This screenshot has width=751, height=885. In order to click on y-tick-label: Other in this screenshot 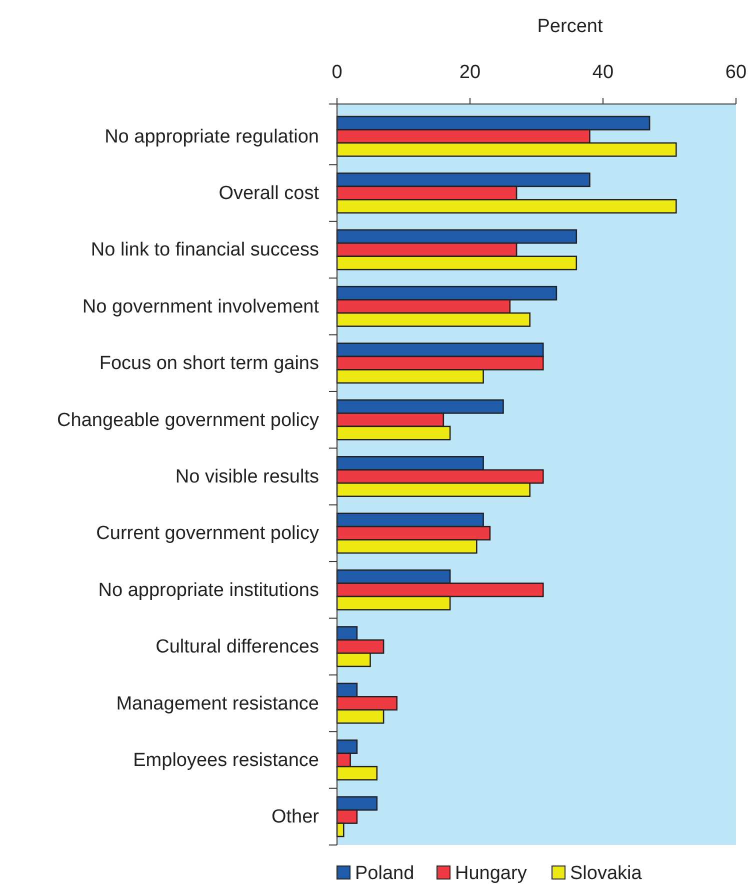, I will do `click(295, 817)`.